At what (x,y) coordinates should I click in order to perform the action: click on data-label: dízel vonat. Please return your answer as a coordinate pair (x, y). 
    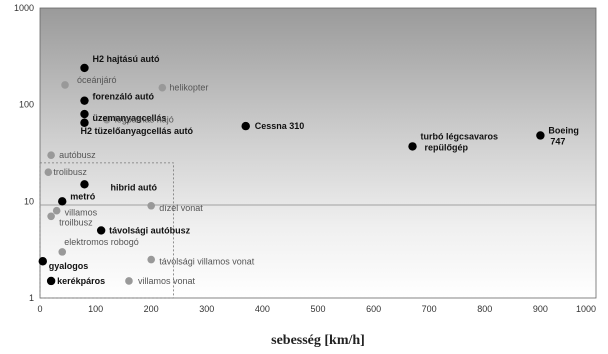
    Looking at the image, I should click on (181, 208).